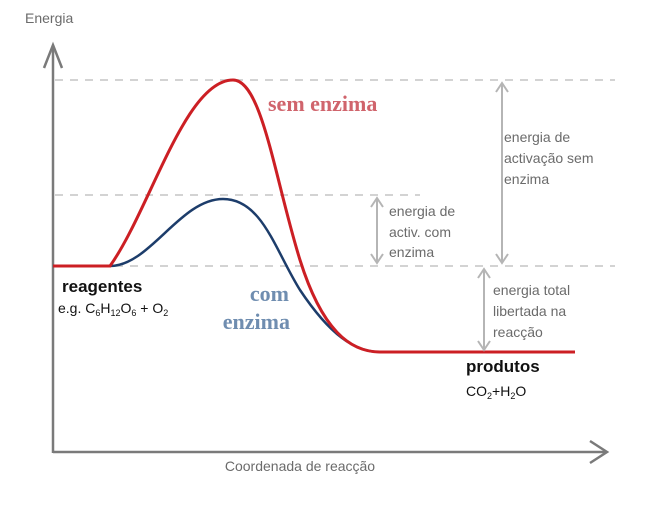 This screenshot has height=512, width=653. What do you see at coordinates (113, 309) in the screenshot?
I see `reactants-formula: e.g. C6H12O6 + O2` at bounding box center [113, 309].